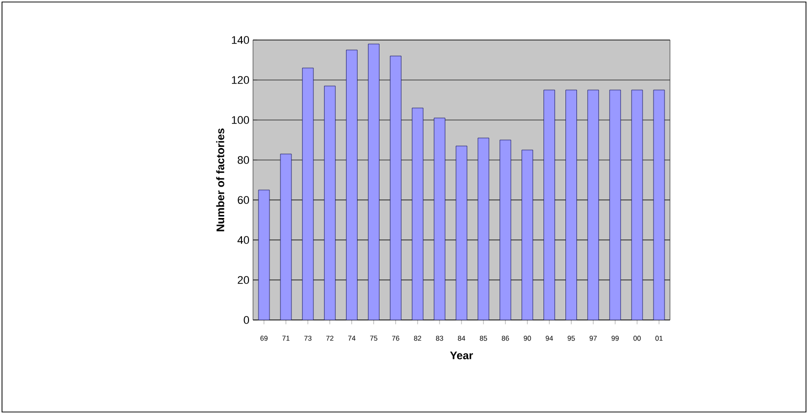  I want to click on y-axis-title: Number of factories, so click(220, 180).